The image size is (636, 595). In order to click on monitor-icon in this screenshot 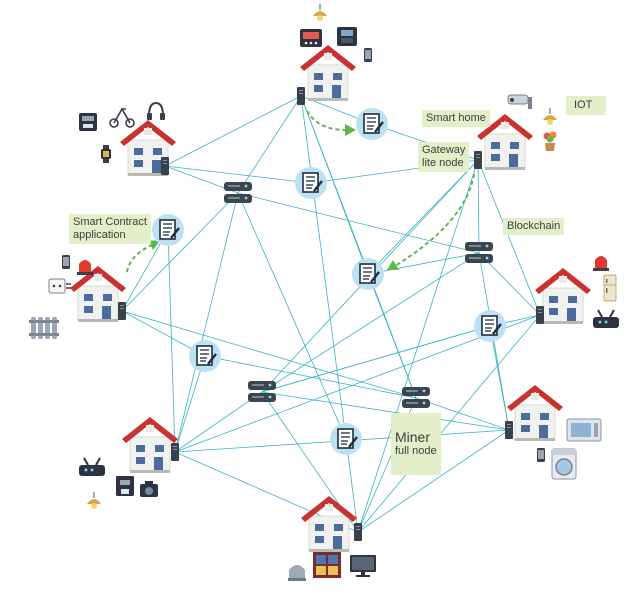, I will do `click(363, 566)`.